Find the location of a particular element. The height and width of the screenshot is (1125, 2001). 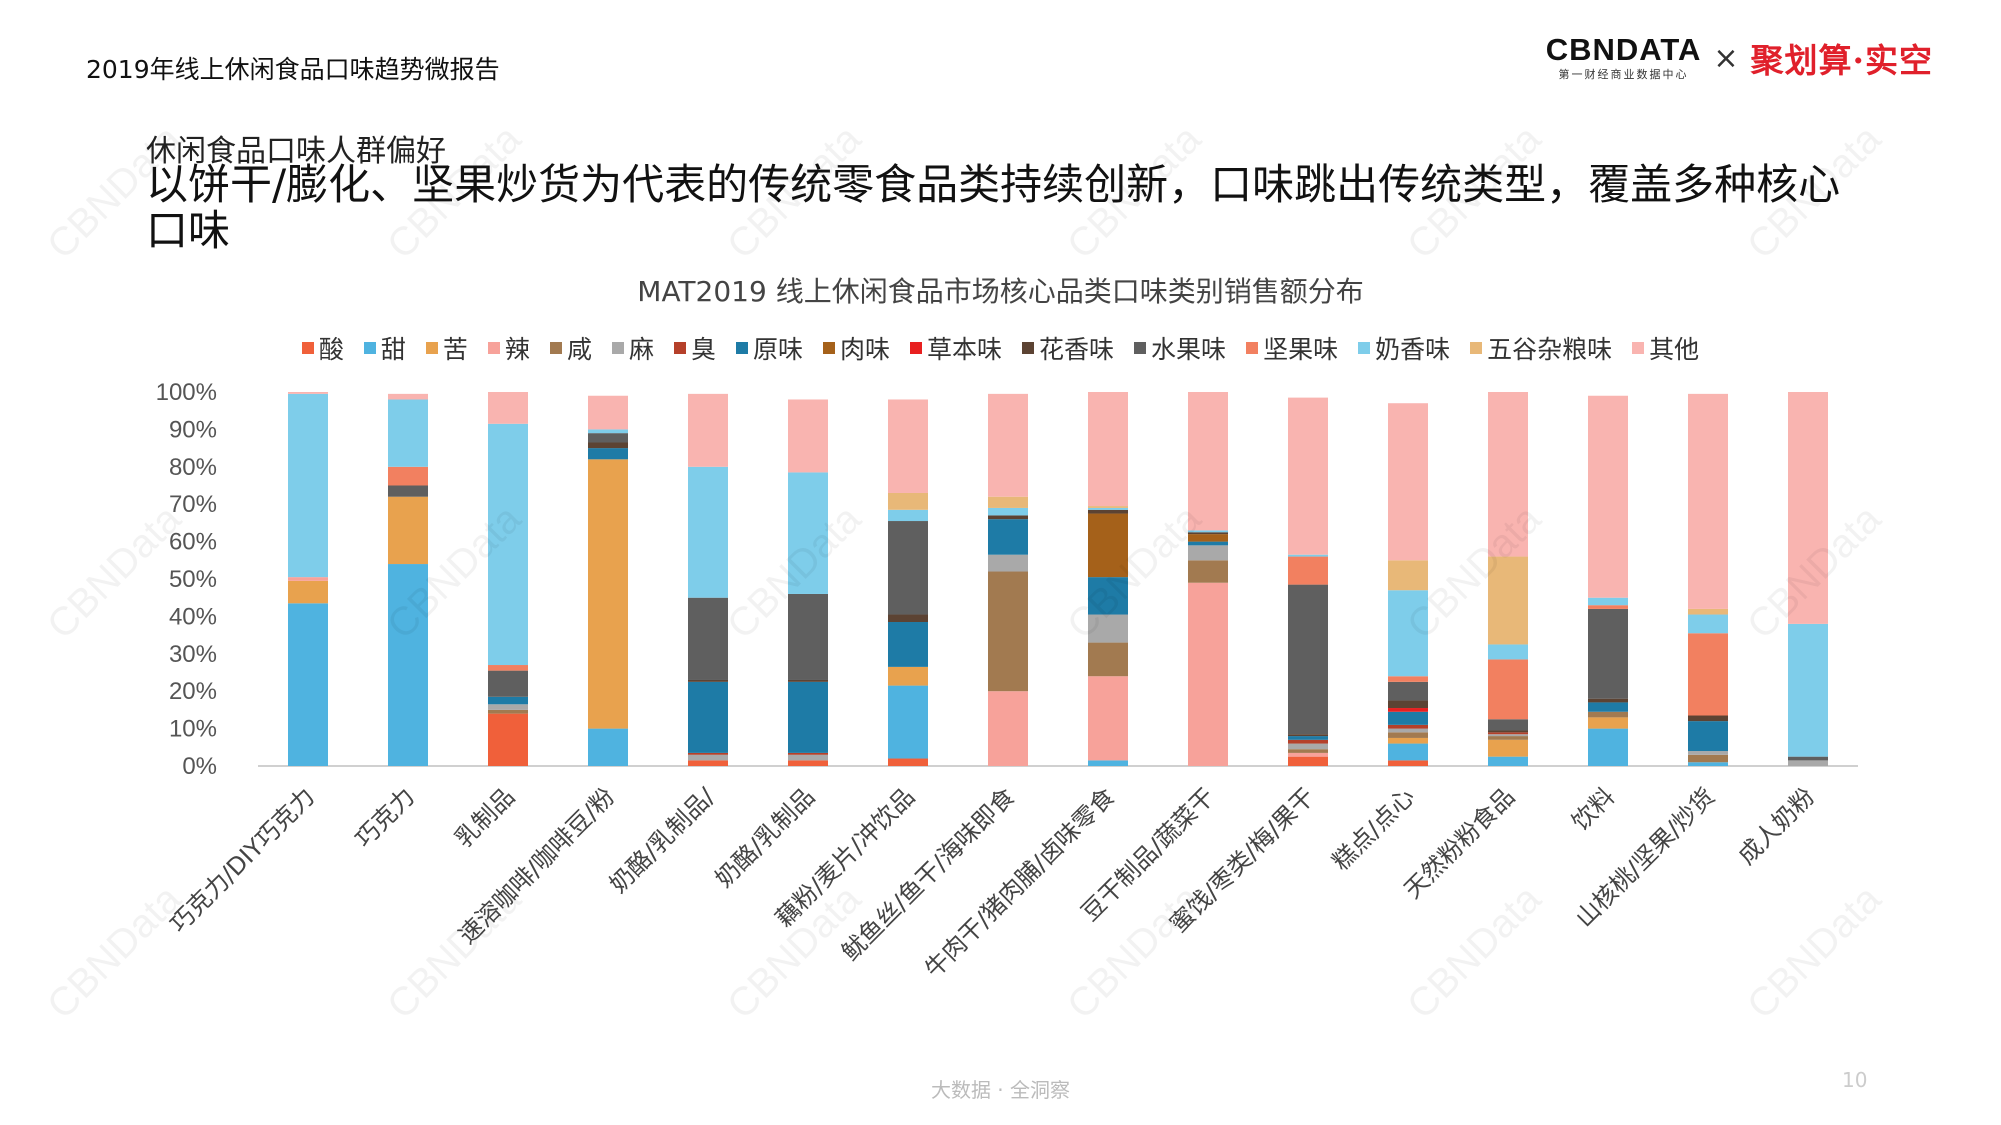

partner-logo: 聚划算·实空 is located at coordinates (1841, 60).